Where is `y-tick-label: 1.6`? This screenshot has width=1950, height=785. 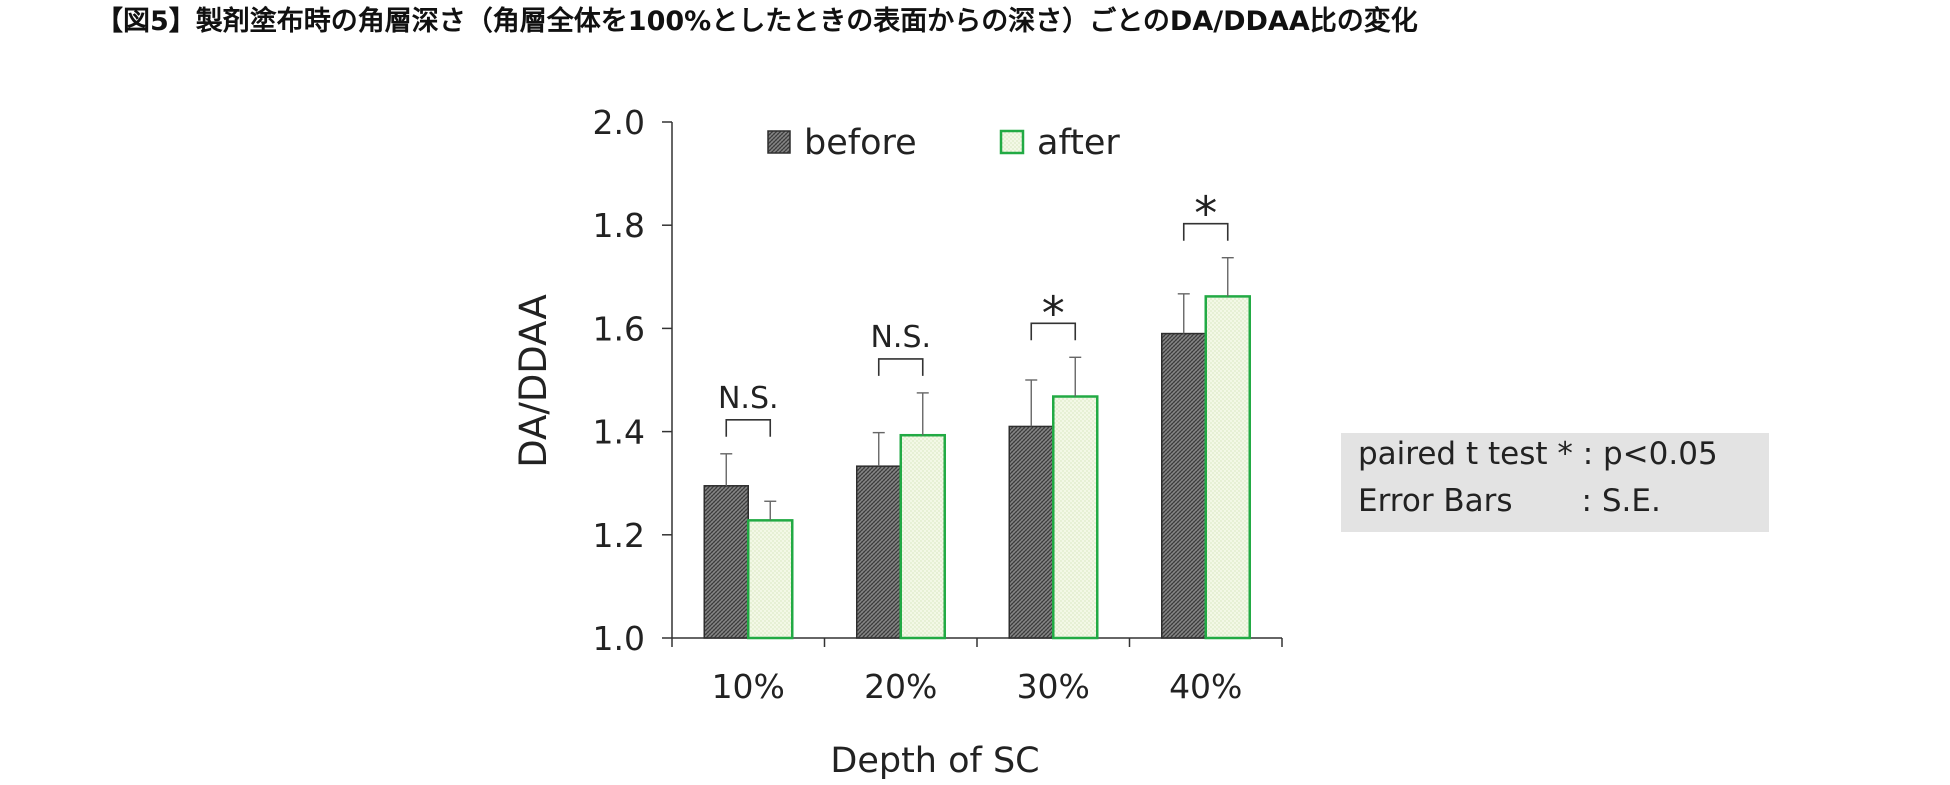
y-tick-label: 1.6 is located at coordinates (619, 328).